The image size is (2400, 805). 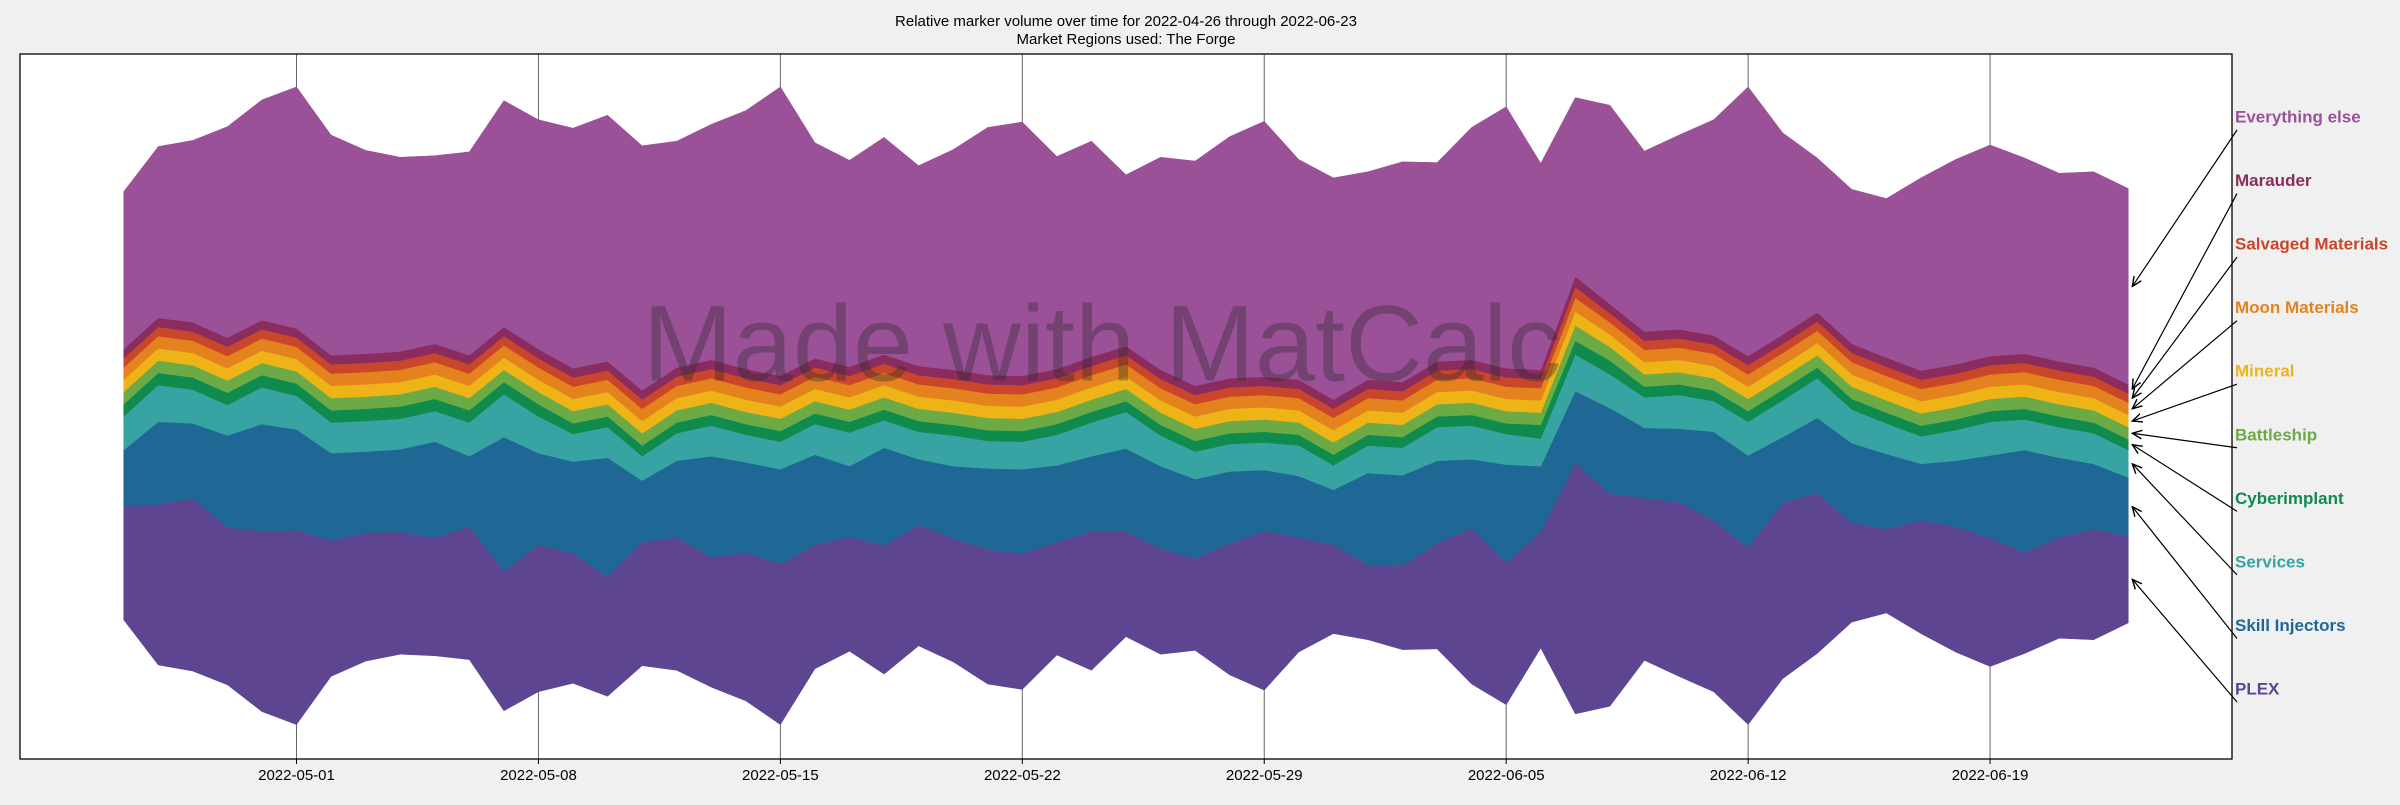 I want to click on legend-label: Salvaged Materials, so click(x=2311, y=244).